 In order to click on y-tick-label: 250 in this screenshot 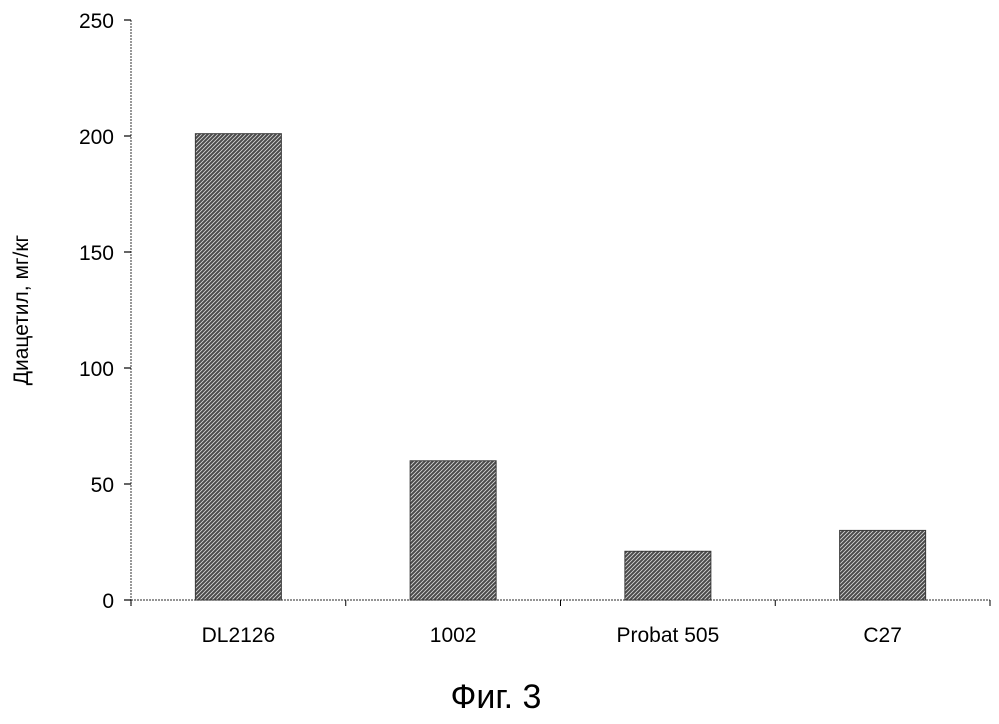, I will do `click(96, 21)`.